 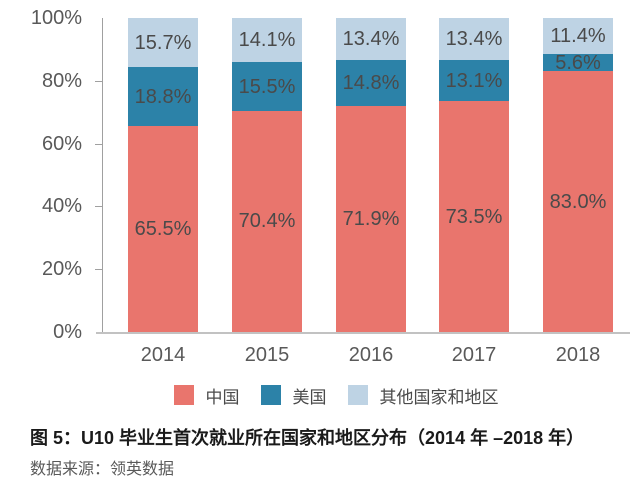 What do you see at coordinates (61, 269) in the screenshot?
I see `y-axis-label-20: 20%` at bounding box center [61, 269].